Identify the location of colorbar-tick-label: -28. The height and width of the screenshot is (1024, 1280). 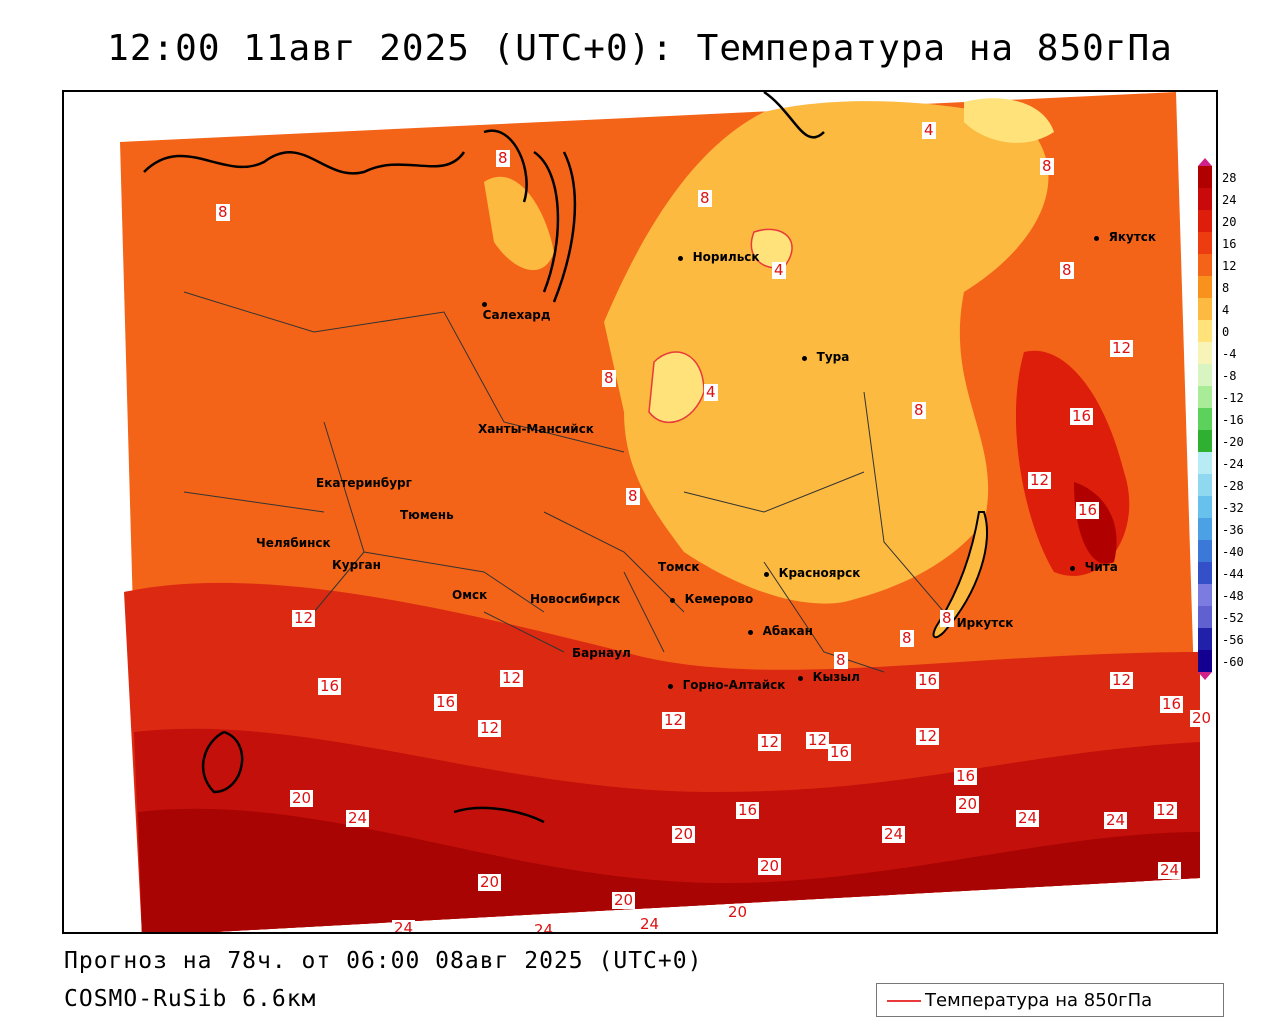
(1233, 486).